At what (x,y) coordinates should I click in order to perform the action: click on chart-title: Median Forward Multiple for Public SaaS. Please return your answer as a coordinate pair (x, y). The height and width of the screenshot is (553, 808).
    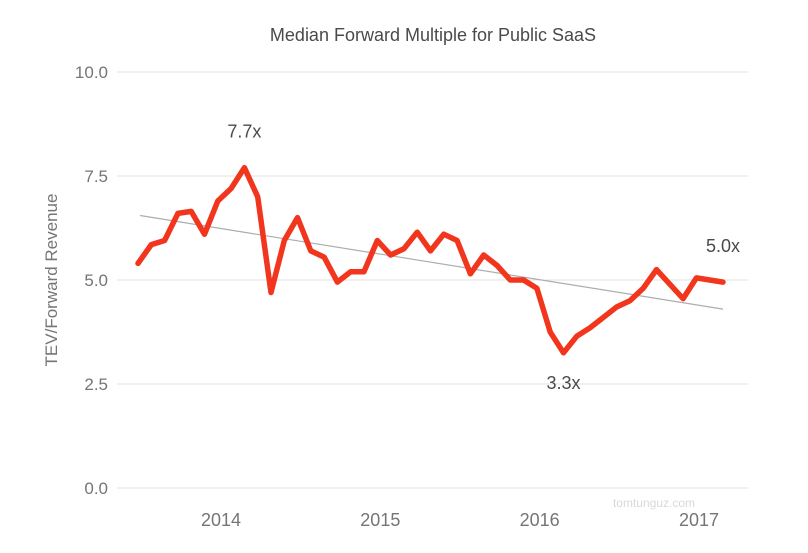
    Looking at the image, I should click on (433, 35).